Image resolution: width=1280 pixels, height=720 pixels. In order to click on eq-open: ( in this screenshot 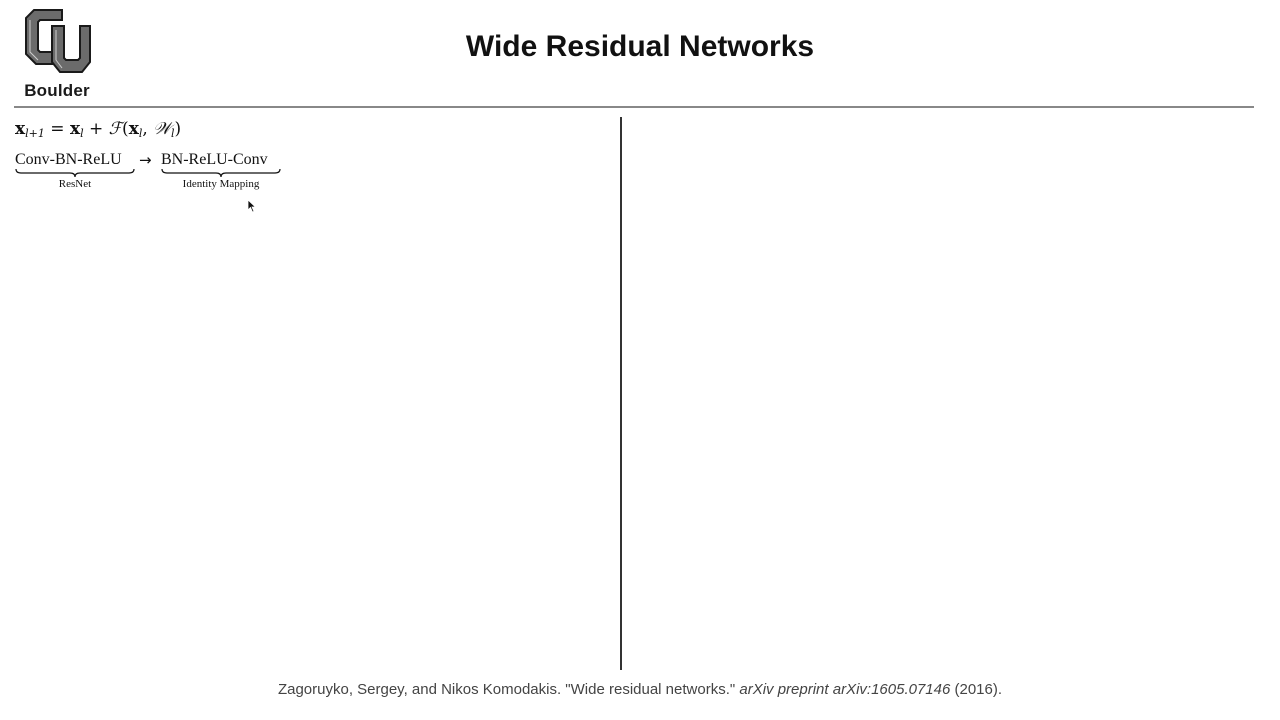, I will do `click(125, 129)`.